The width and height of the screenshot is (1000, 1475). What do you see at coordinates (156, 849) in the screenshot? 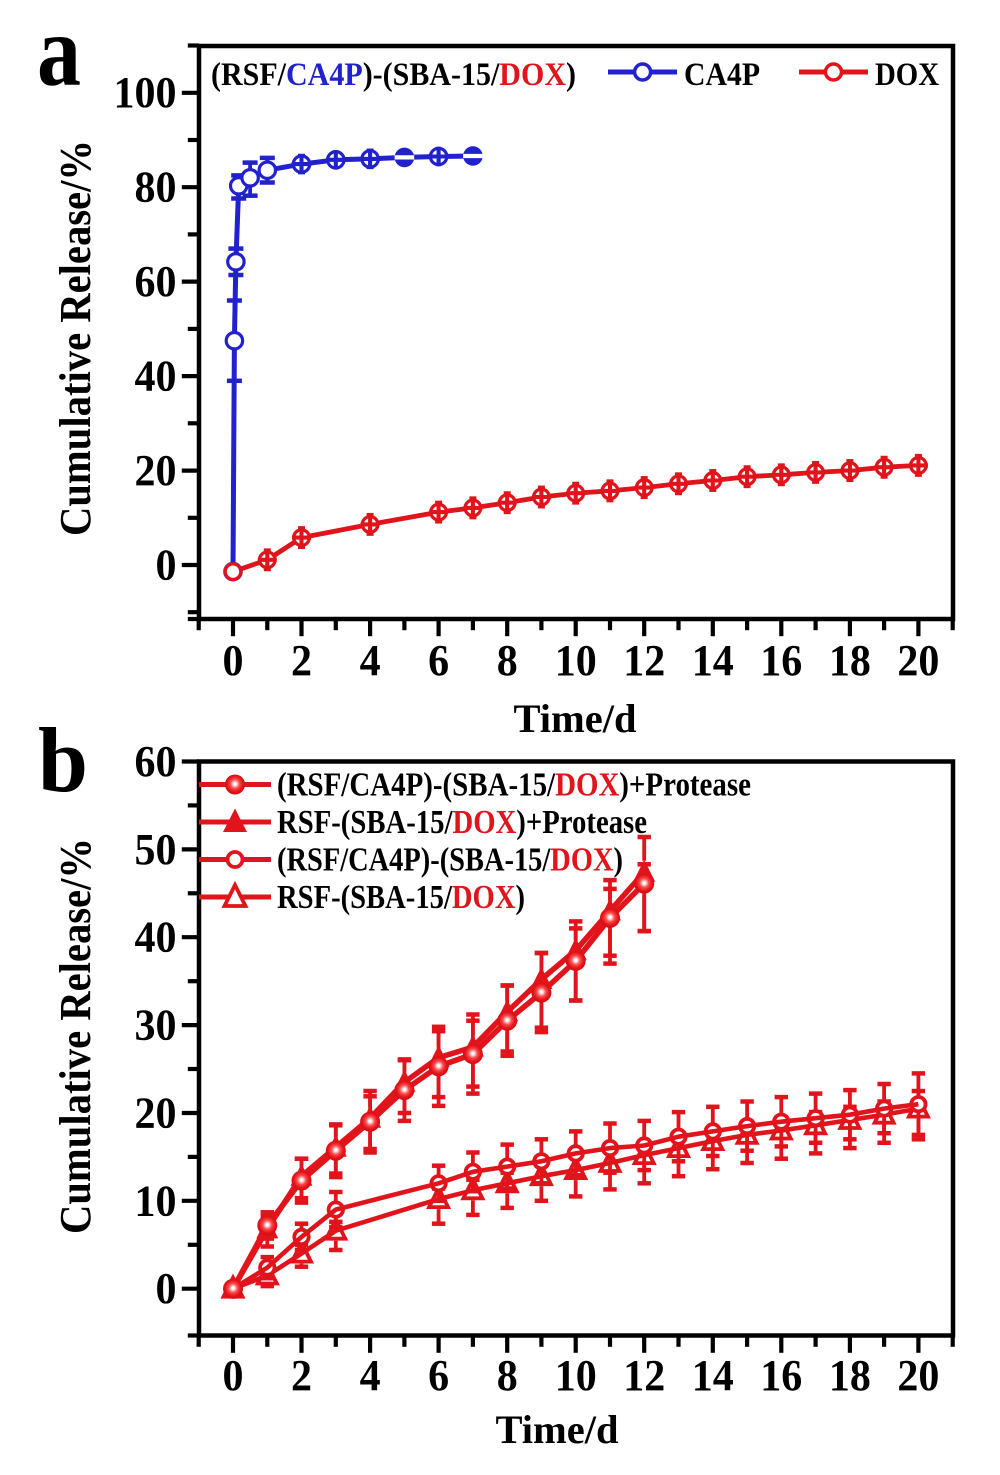
I see `svg-text: 50` at bounding box center [156, 849].